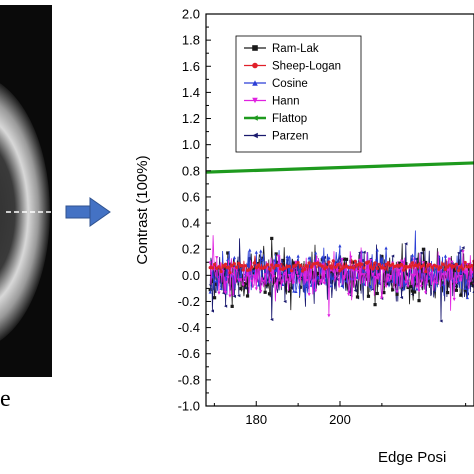 Image resolution: width=474 pixels, height=474 pixels. I want to click on legend-entry: Parzen, so click(276, 137).